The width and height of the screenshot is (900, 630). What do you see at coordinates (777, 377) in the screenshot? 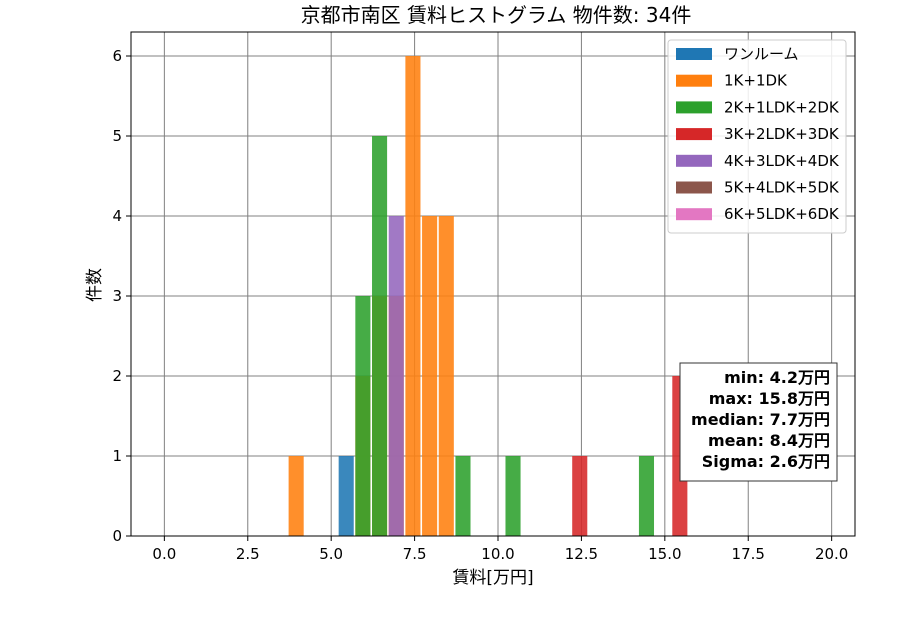
I see `stats-line: min: 4.2万円` at bounding box center [777, 377].